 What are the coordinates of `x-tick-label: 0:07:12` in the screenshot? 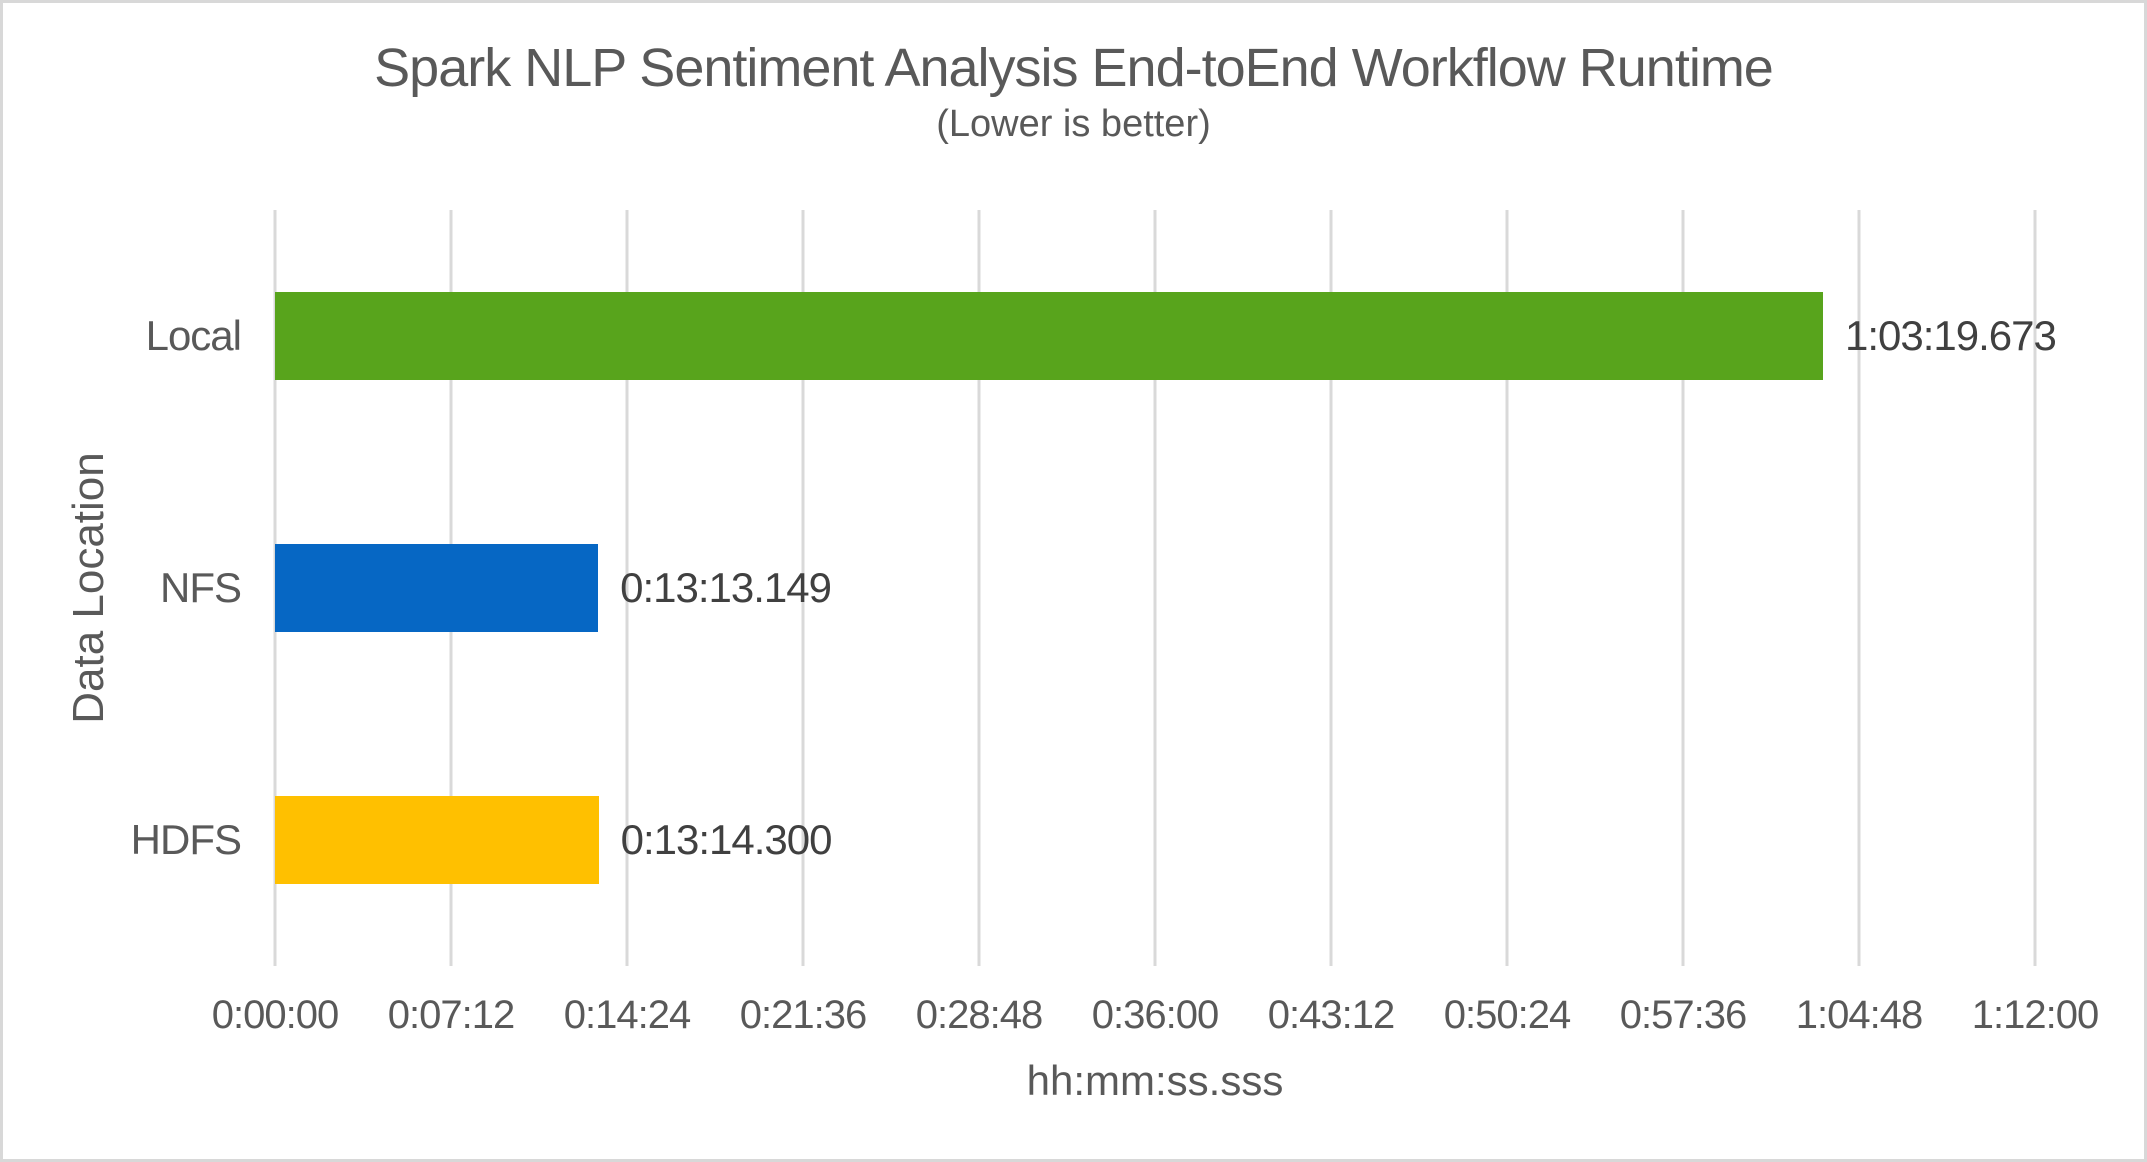 It's located at (451, 1015).